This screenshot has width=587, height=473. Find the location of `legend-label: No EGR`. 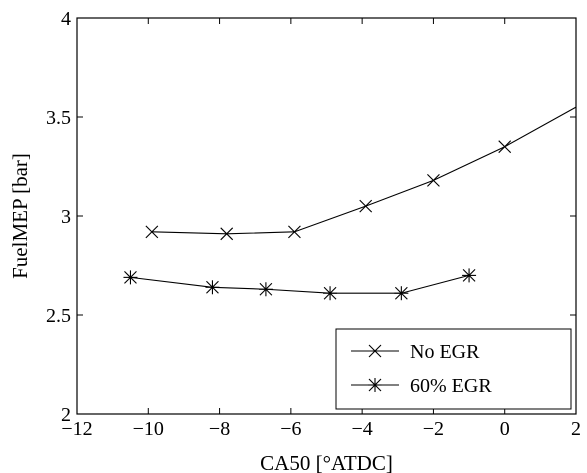

legend-label: No EGR is located at coordinates (445, 352).